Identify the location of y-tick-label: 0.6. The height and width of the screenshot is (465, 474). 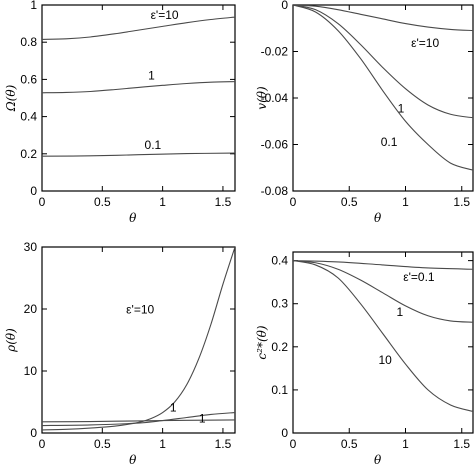
(28, 79).